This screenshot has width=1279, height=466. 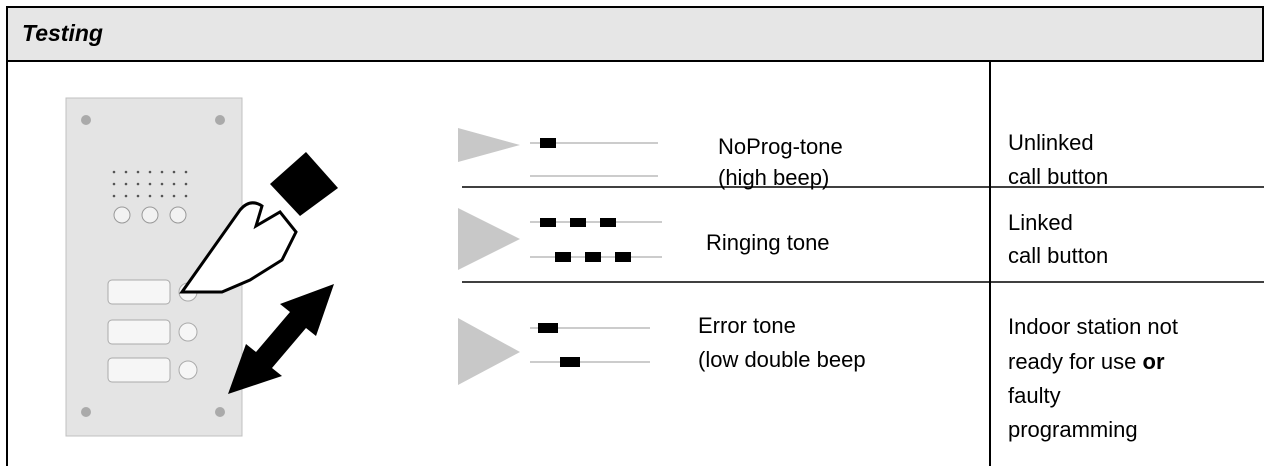 What do you see at coordinates (780, 146) in the screenshot?
I see `tone-name: NoProg-tone` at bounding box center [780, 146].